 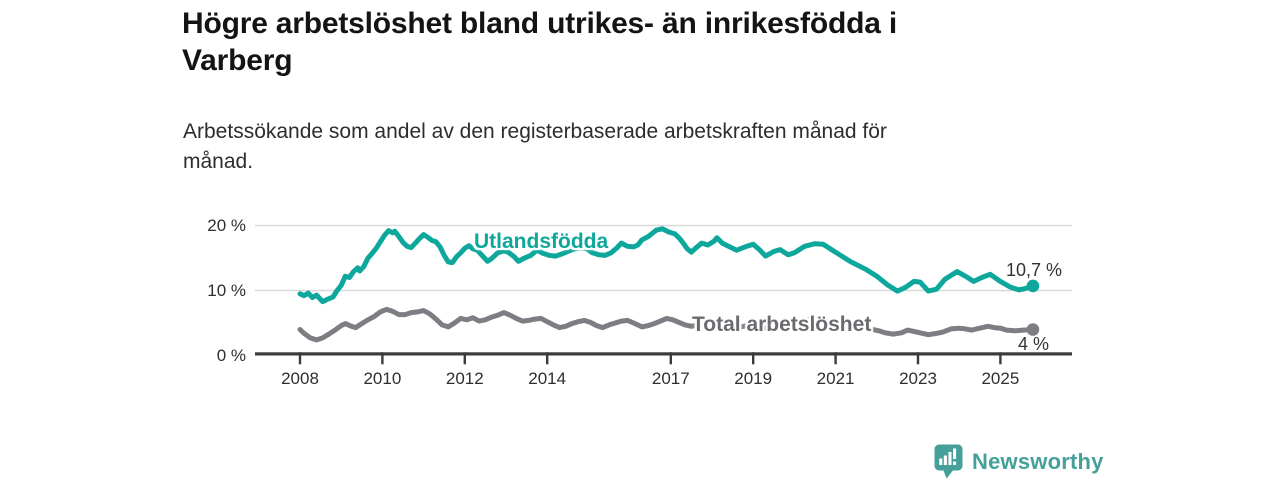 I want to click on end-value-label-total: 4 %, so click(x=1034, y=344).